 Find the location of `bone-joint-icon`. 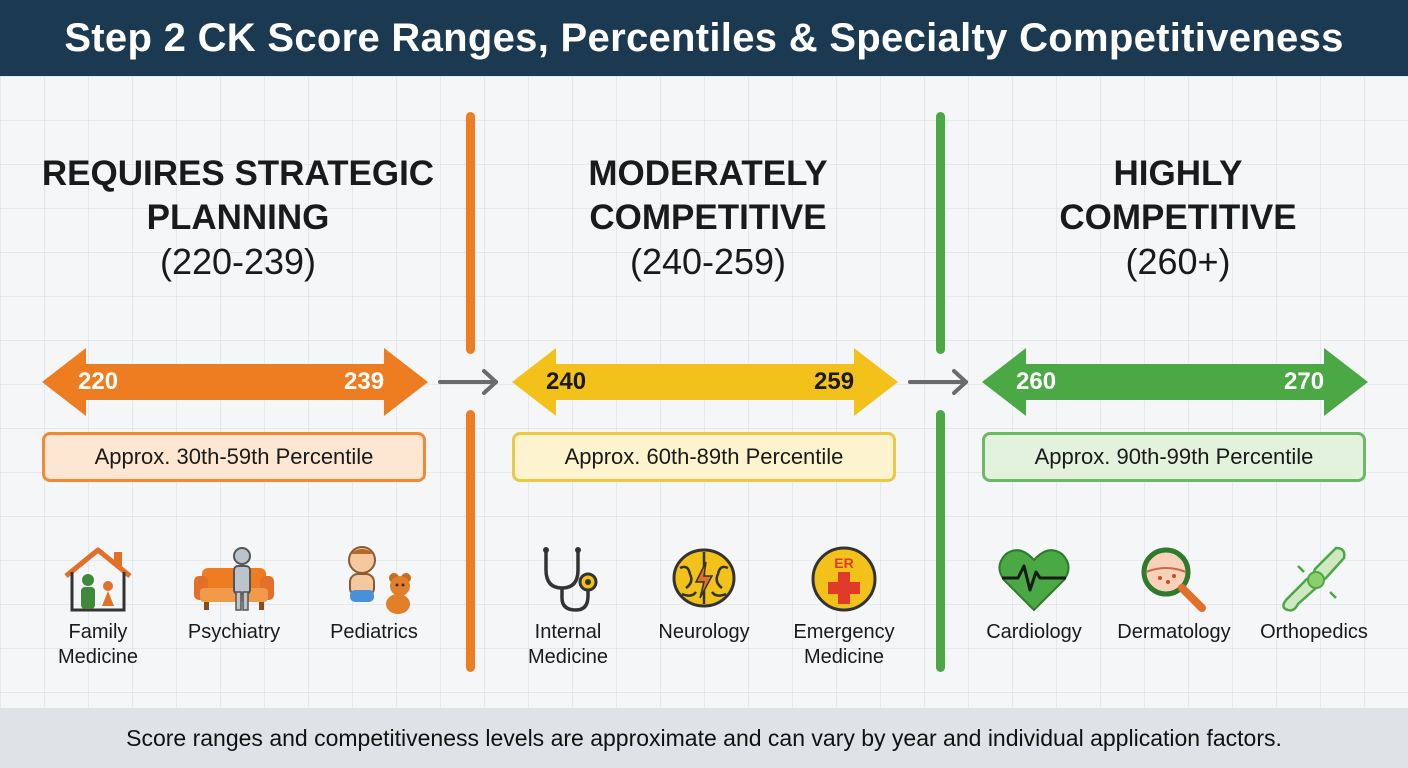

bone-joint-icon is located at coordinates (1314, 579).